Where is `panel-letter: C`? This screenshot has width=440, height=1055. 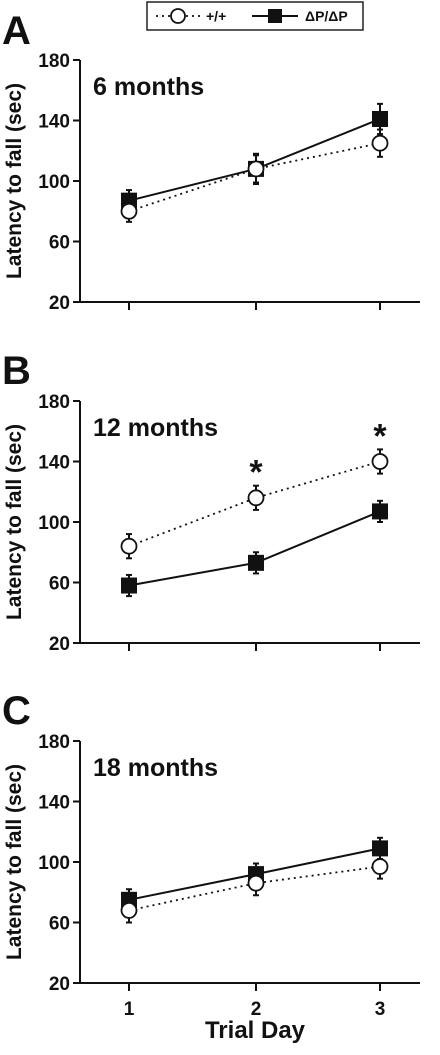 panel-letter: C is located at coordinates (16, 711).